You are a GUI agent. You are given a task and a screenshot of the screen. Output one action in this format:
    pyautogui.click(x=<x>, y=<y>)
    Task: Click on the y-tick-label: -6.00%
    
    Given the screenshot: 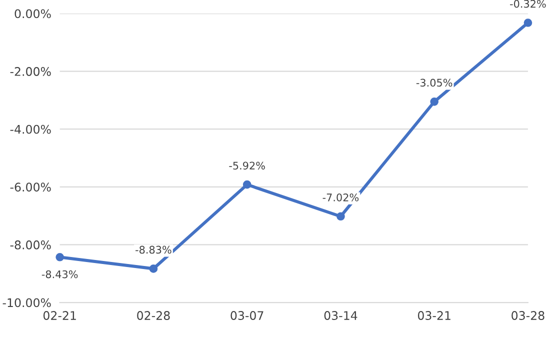 What is the action you would take?
    pyautogui.click(x=30, y=187)
    